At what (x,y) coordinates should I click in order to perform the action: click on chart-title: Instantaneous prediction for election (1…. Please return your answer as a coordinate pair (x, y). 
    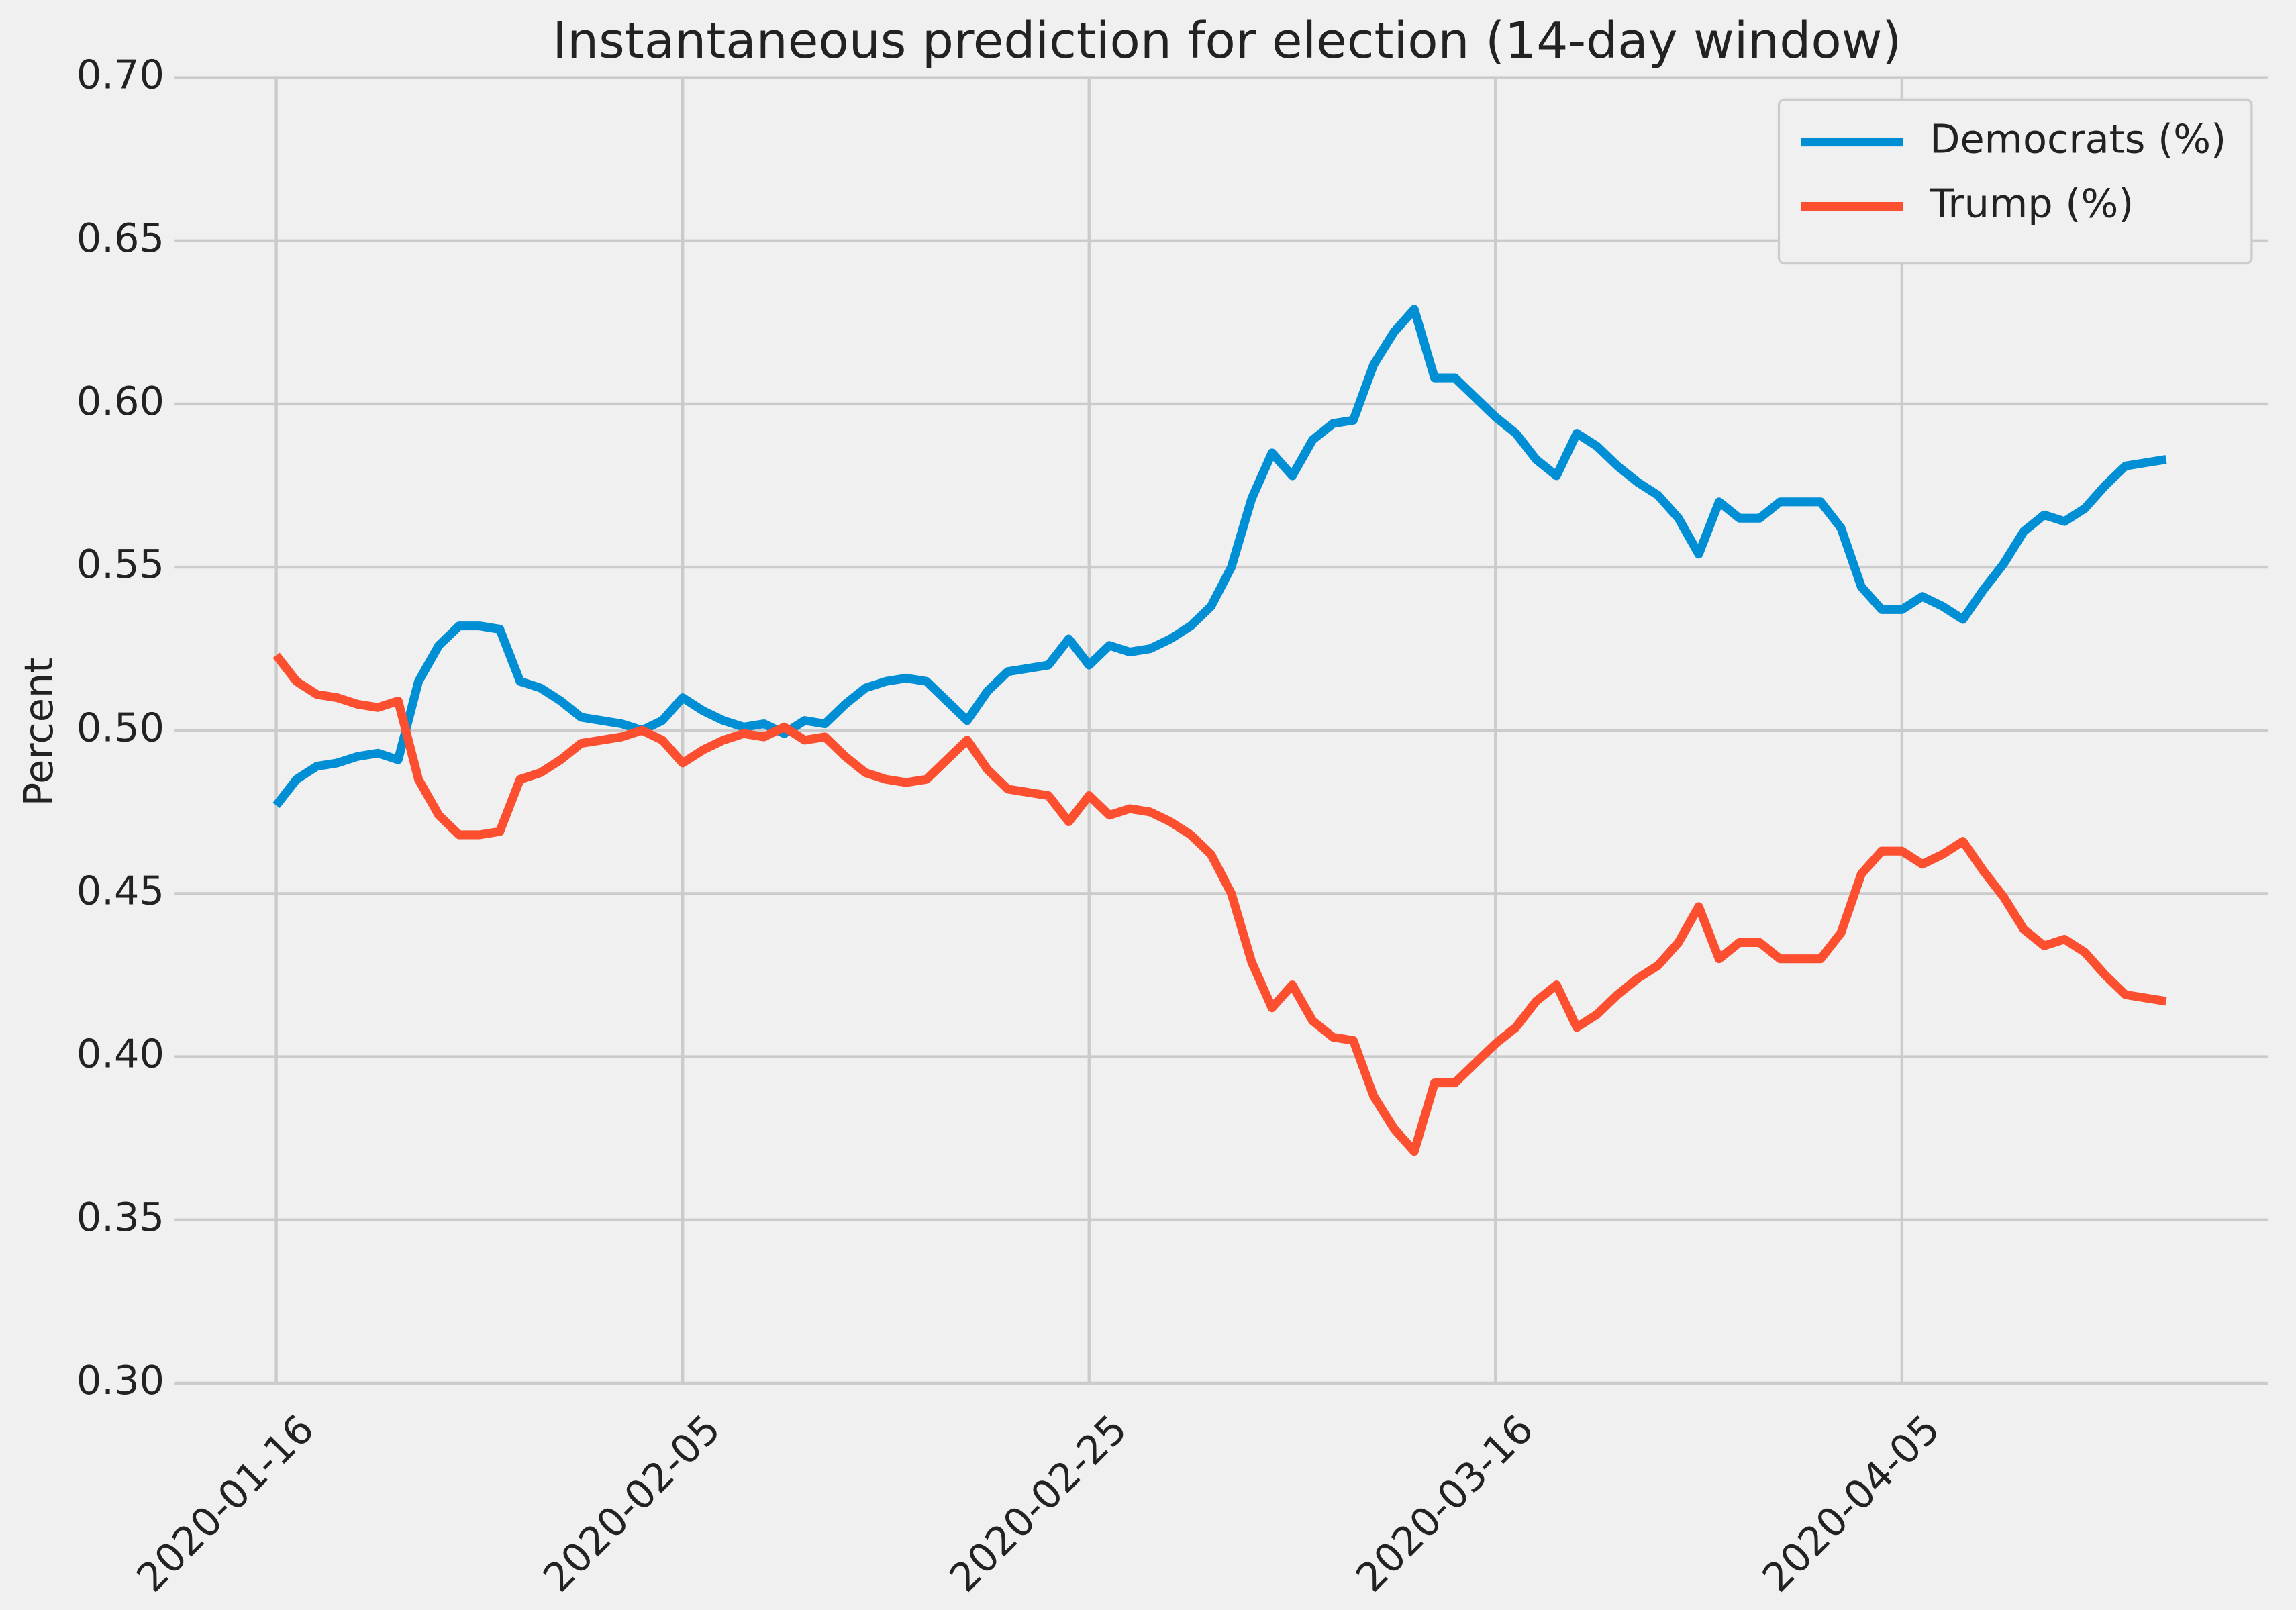
    Looking at the image, I should click on (1226, 41).